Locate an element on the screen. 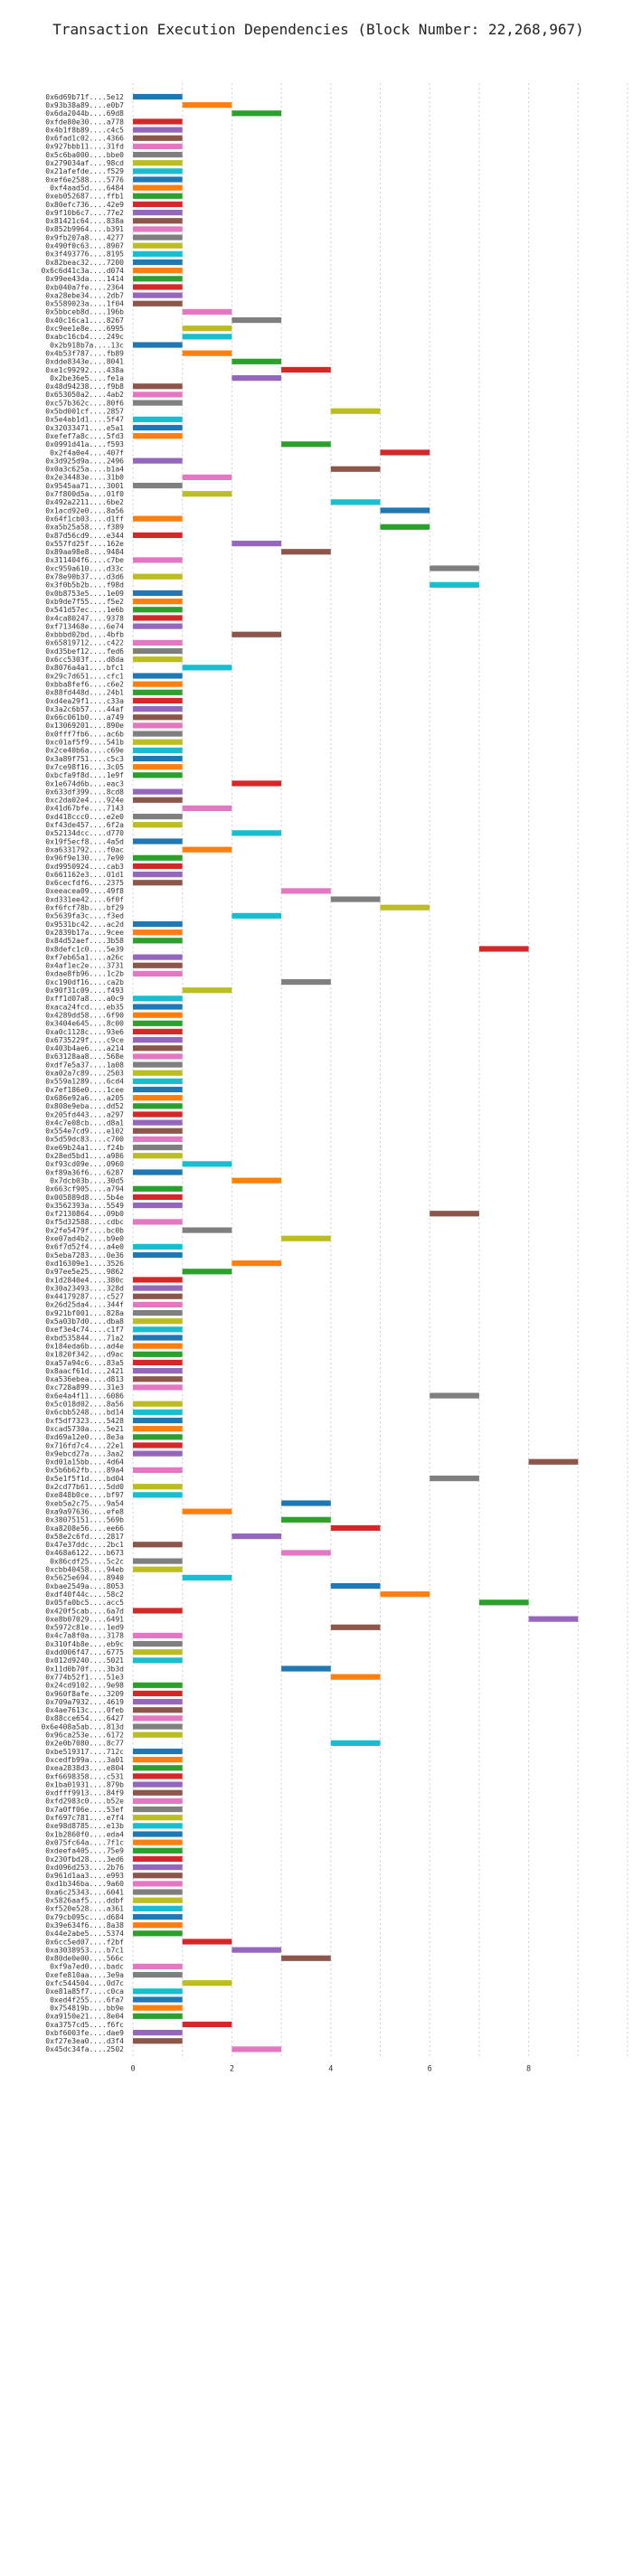 The image size is (633, 2576). y-tick-label: 0x13069201....890e is located at coordinates (84, 726).